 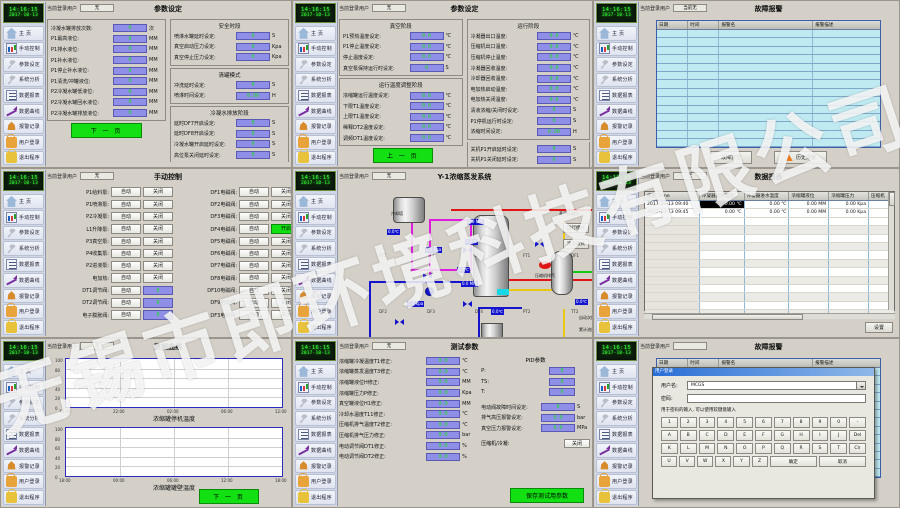 What do you see at coordinates (690, 8) in the screenshot?
I see `user-value-box: 当前无` at bounding box center [690, 8].